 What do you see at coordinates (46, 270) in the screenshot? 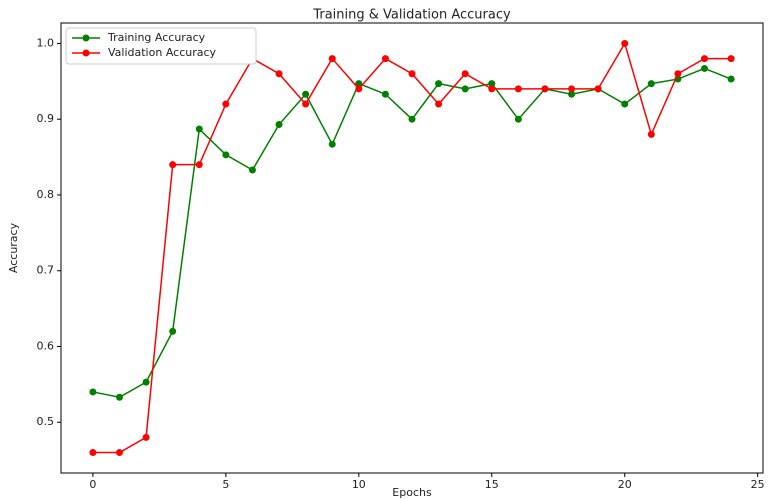
I see `y-tick-label: 0.7` at bounding box center [46, 270].